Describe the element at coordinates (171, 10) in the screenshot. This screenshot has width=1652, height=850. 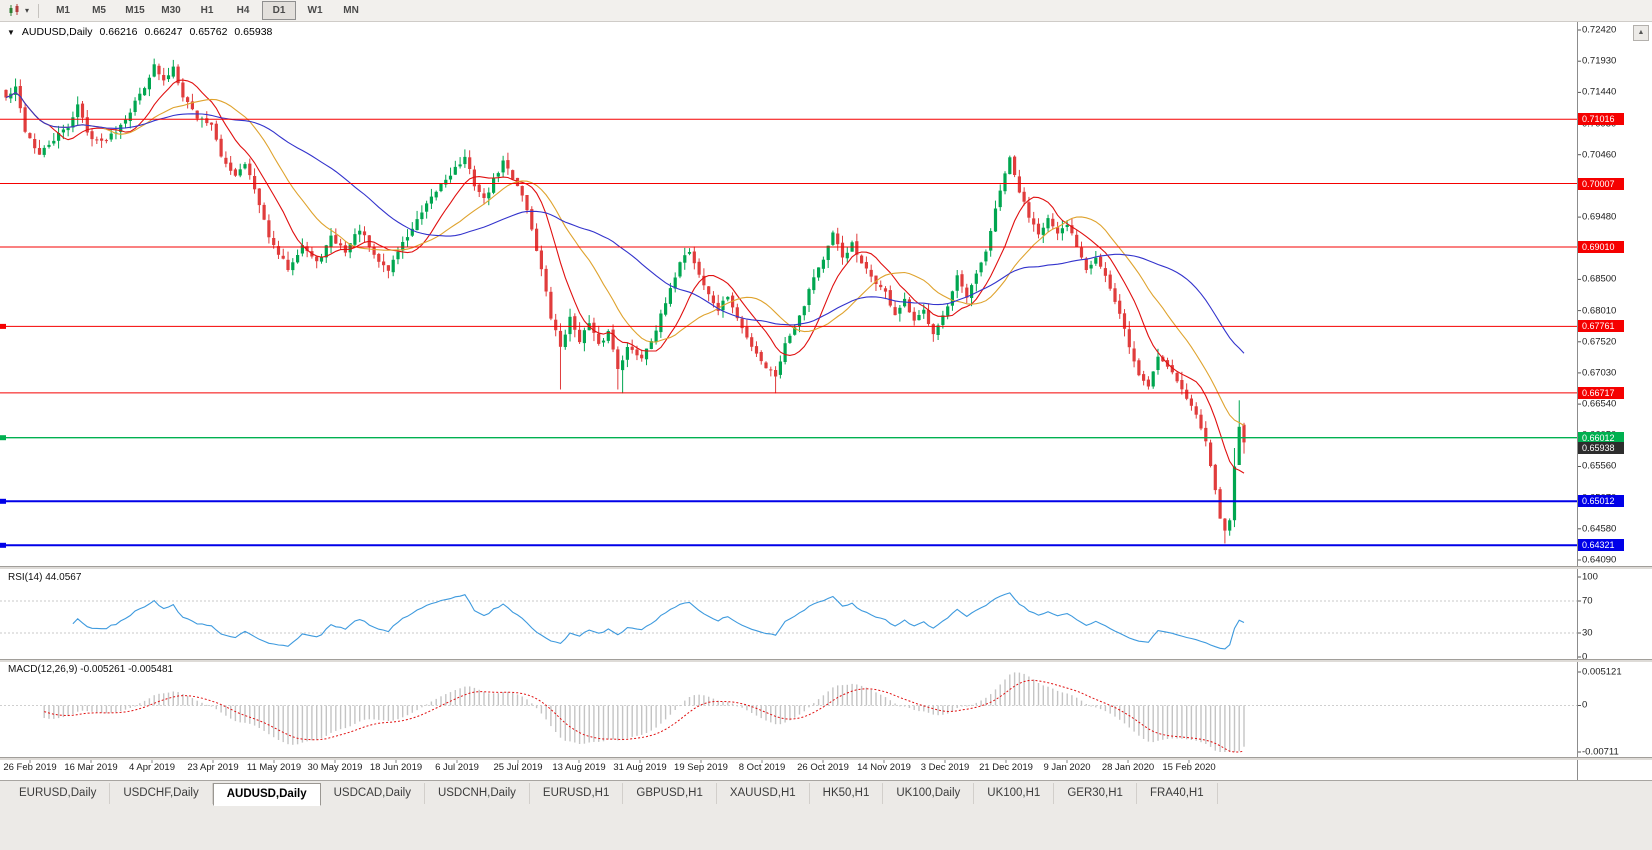
I see `timeframe-button-m30: M30` at that location.